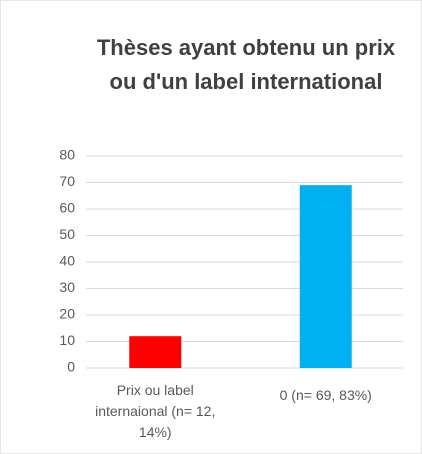 Image resolution: width=422 pixels, height=454 pixels. Describe the element at coordinates (67, 208) in the screenshot. I see `y-tick-label: 60` at that location.